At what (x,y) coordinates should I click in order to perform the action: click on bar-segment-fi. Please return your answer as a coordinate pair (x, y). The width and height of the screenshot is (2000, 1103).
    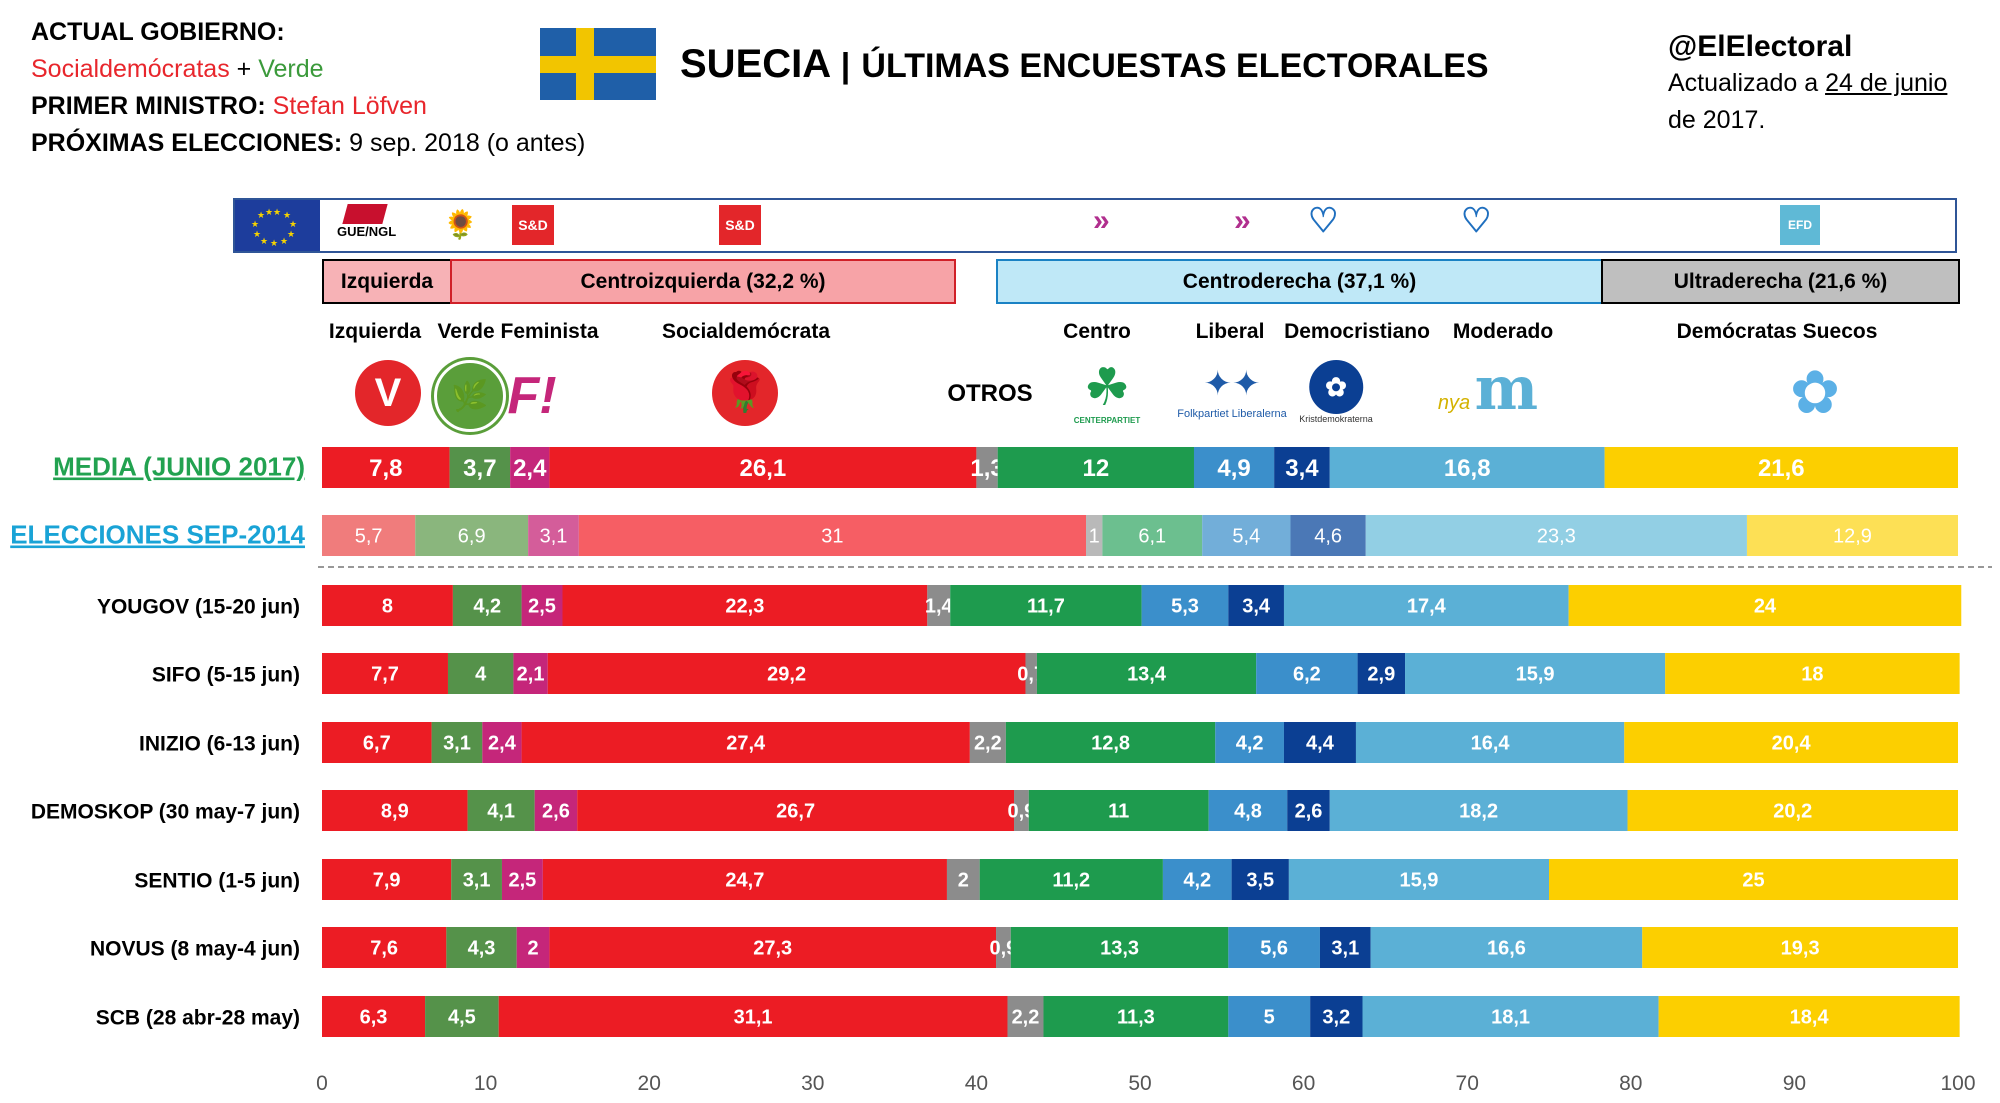
    Looking at the image, I should click on (556, 810).